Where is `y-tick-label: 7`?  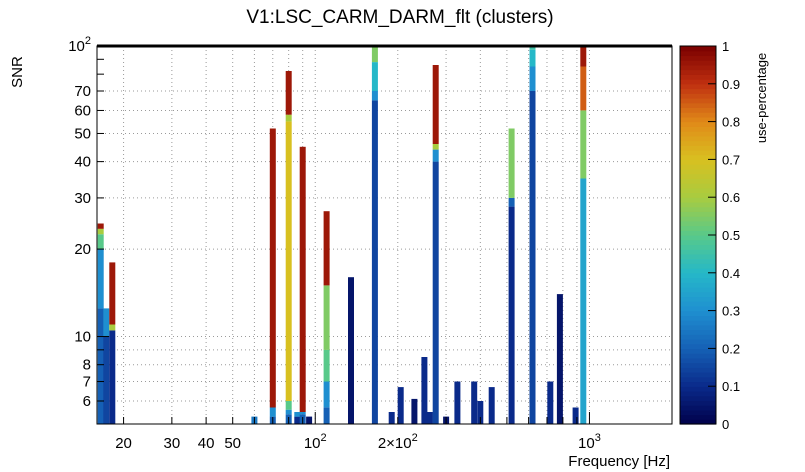
y-tick-label: 7 is located at coordinates (87, 382).